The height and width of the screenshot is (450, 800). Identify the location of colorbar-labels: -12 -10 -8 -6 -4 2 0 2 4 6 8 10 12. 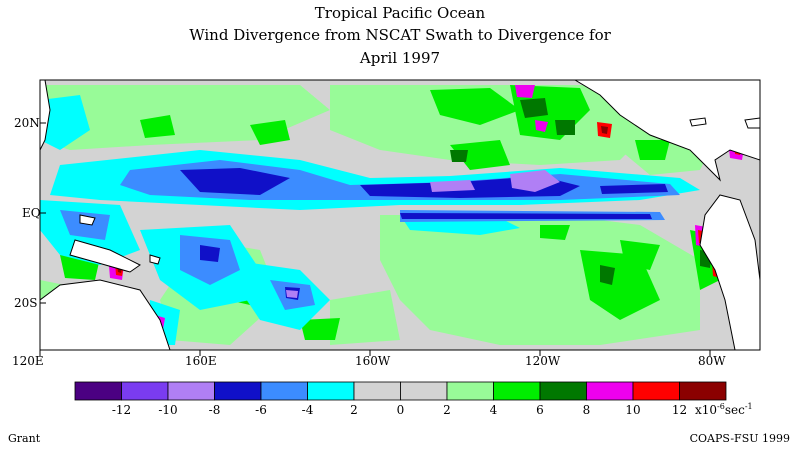
(399, 410).